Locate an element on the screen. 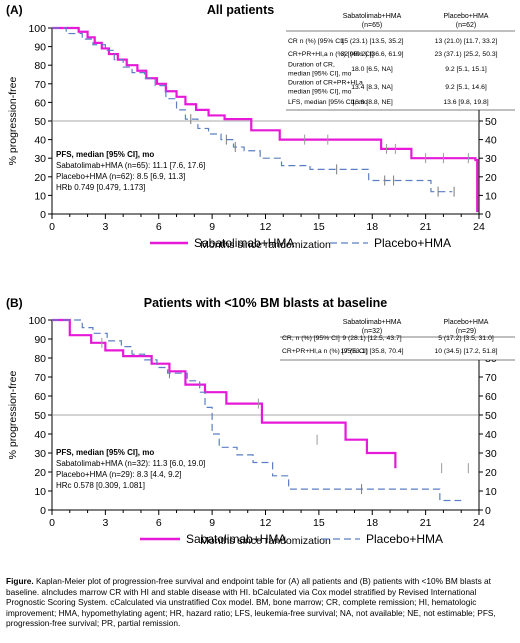 This screenshot has width=520, height=643. pfs-line: HRc 0.578 [0.309, 1.081] is located at coordinates (100, 485).